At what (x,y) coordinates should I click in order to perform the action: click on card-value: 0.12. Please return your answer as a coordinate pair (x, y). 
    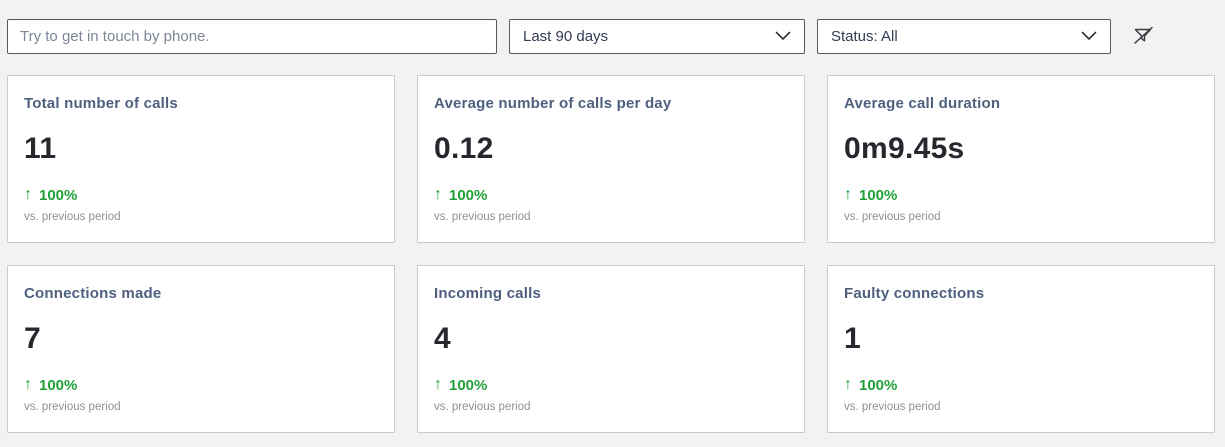
    Looking at the image, I should click on (464, 148).